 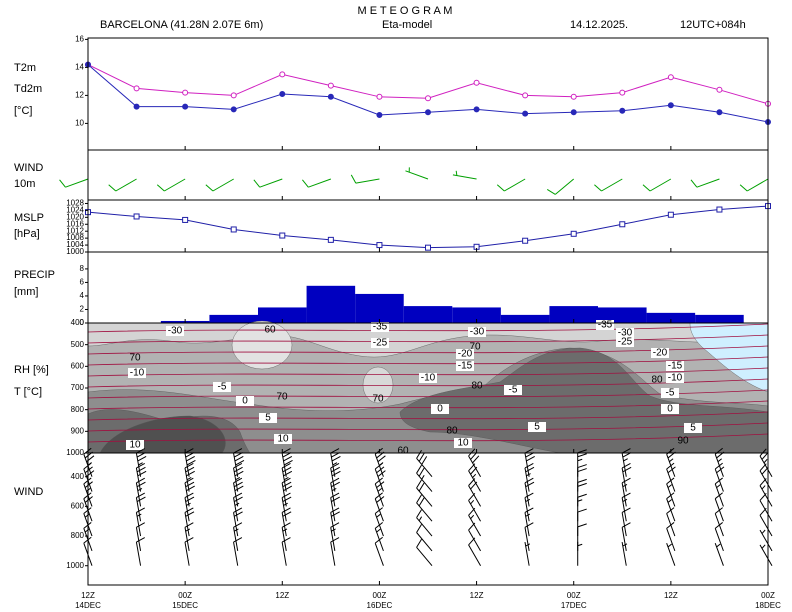 I want to click on y-tick-label: 1008, so click(x=75, y=237).